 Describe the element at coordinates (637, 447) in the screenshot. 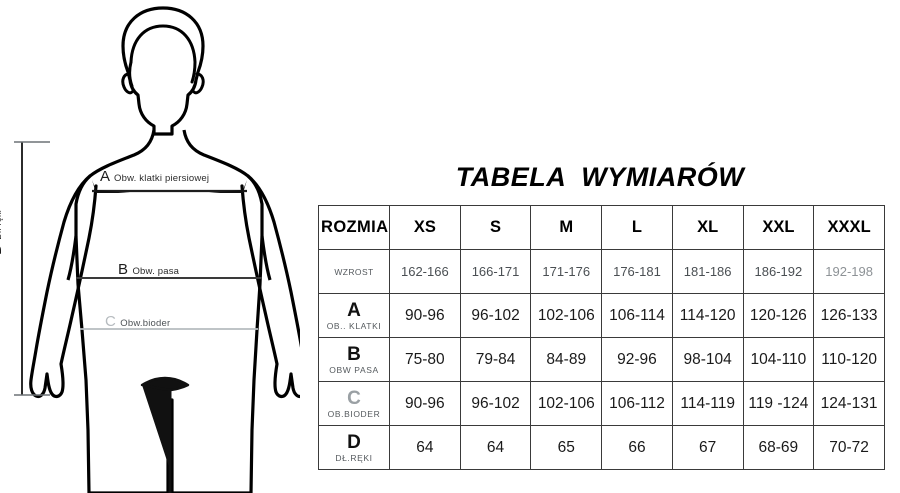

I see `cell-d-l: 66` at that location.